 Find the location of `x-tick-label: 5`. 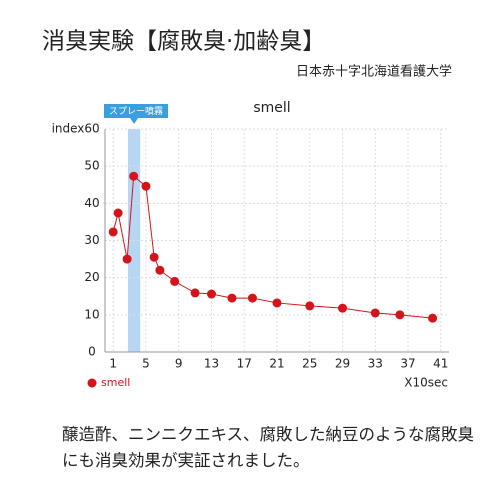

x-tick-label: 5 is located at coordinates (146, 364).